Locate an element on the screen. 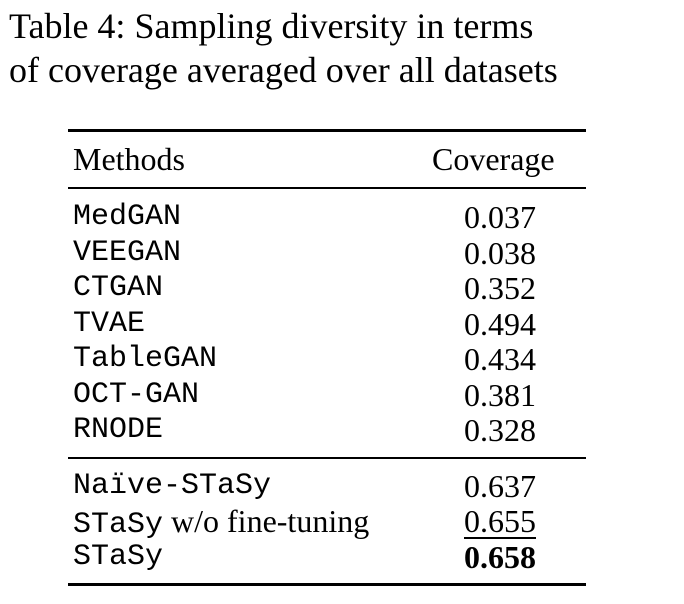  coverage-cell: 0.655 is located at coordinates (506, 521).